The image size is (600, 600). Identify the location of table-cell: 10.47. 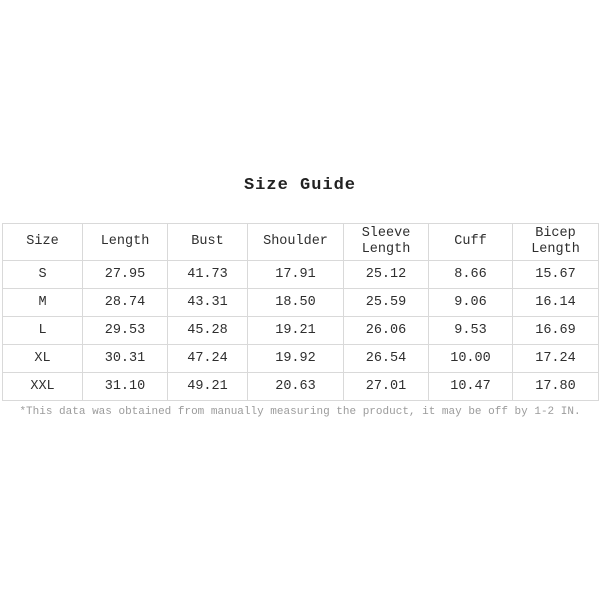
(470, 386).